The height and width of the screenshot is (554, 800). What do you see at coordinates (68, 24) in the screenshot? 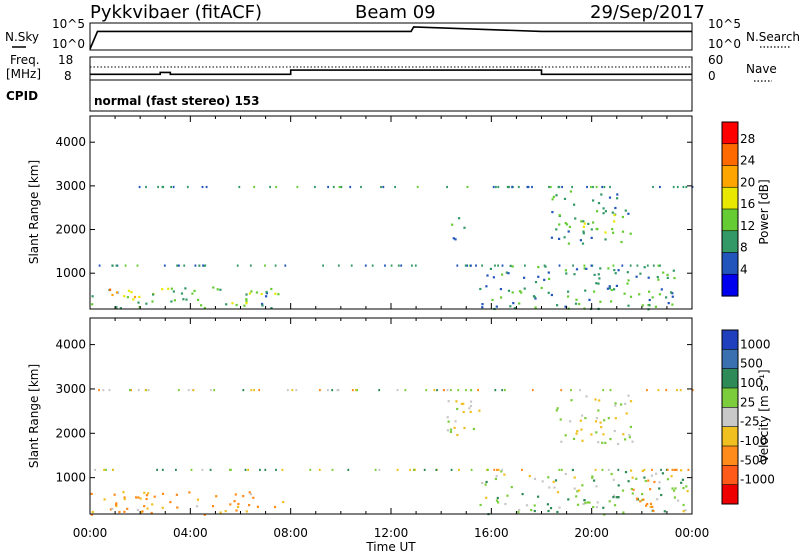
I see `nsky-tick-top: 10^5` at bounding box center [68, 24].